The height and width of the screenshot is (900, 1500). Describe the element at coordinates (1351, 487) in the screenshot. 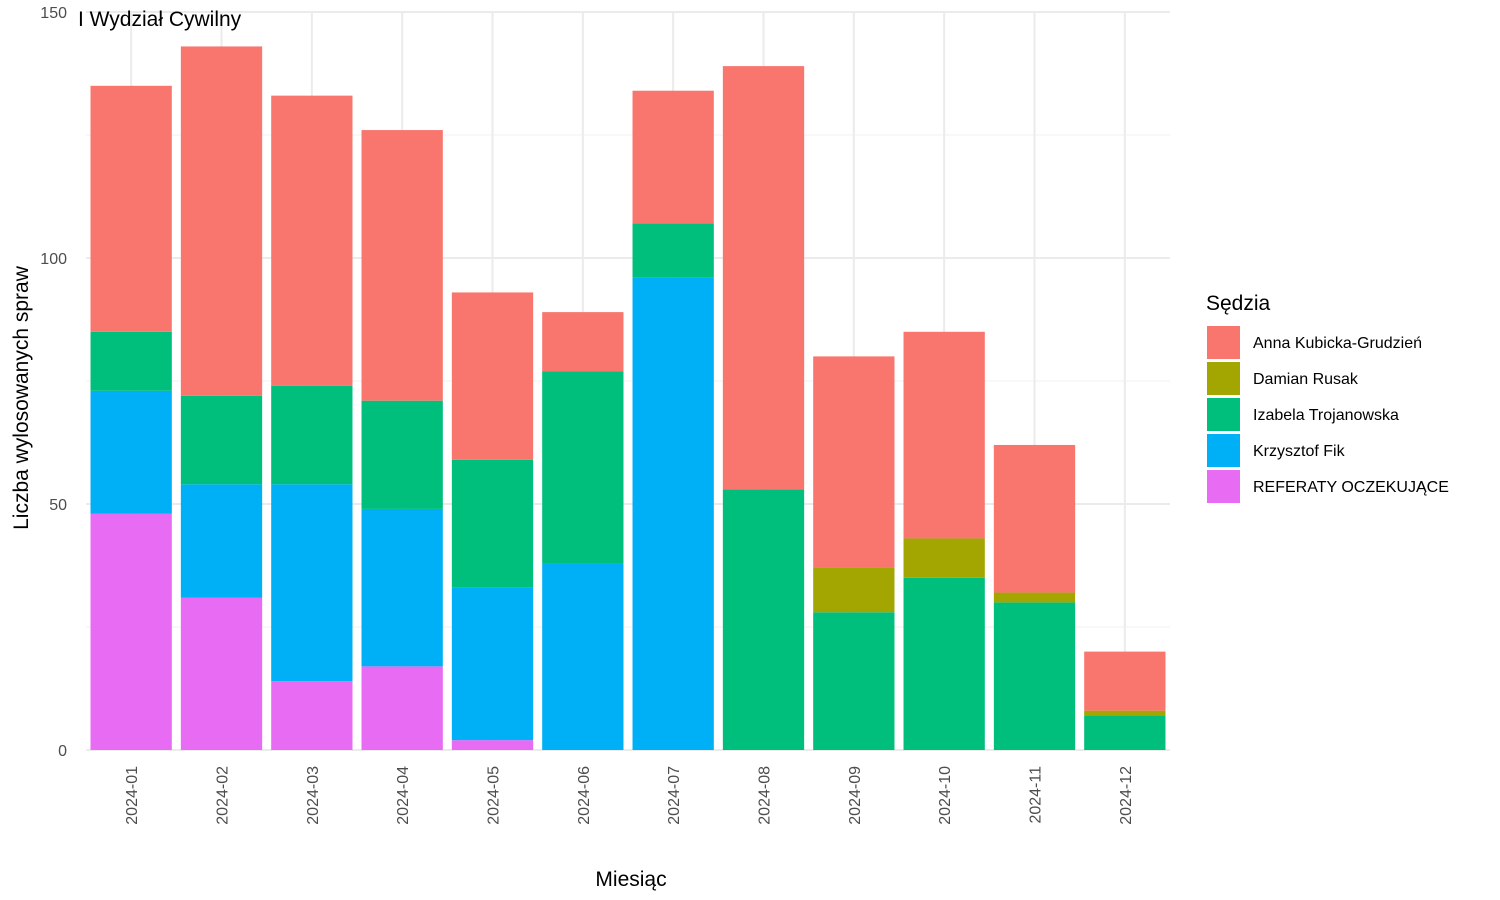

I see `legend-label: REFERATY OCZEKUJĄCE` at that location.